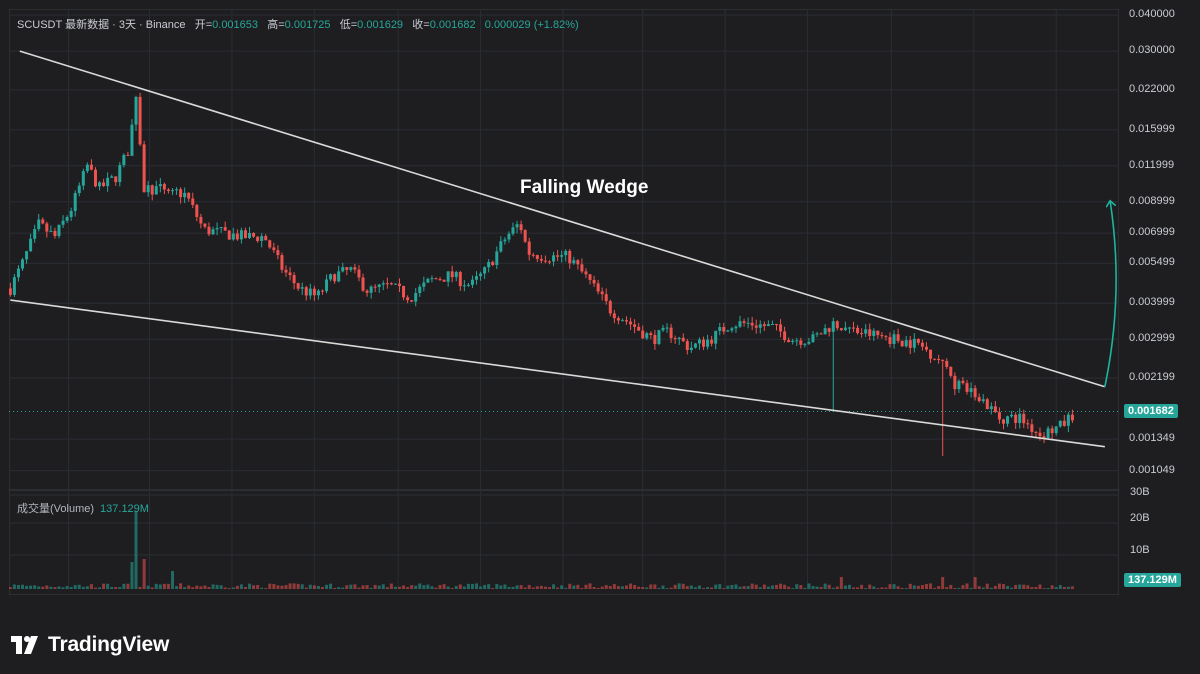 The height and width of the screenshot is (674, 1200). Describe the element at coordinates (1140, 518) in the screenshot. I see `volume-tick-label: 20B` at that location.